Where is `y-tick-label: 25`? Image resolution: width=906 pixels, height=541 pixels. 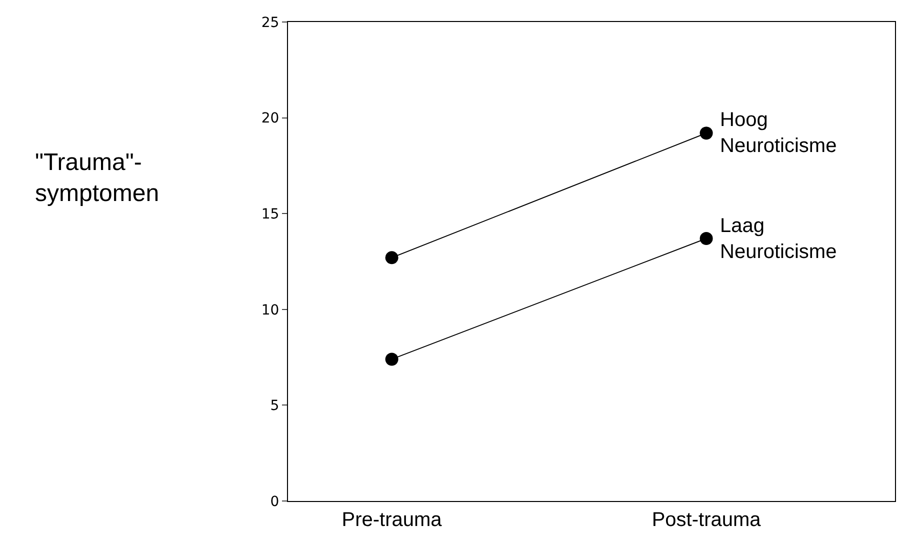 y-tick-label: 25 is located at coordinates (270, 22).